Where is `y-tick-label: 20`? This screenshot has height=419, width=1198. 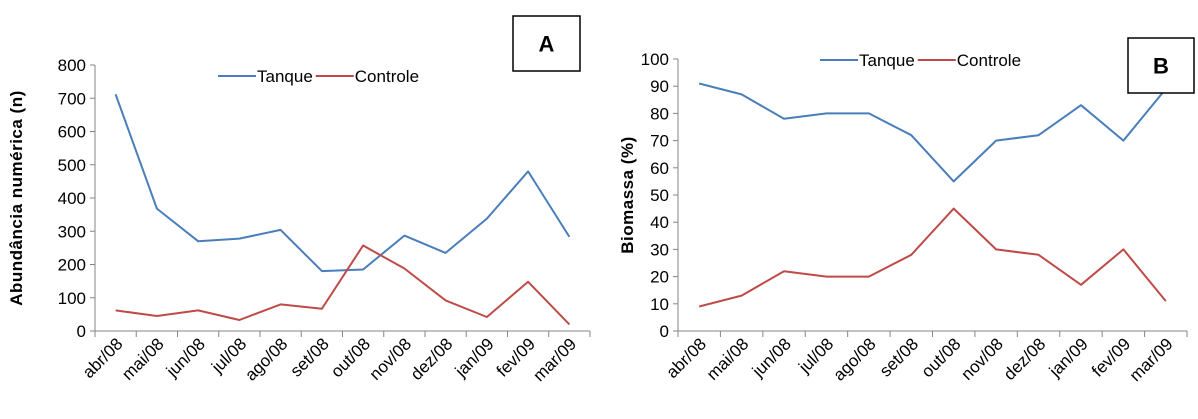
y-tick-label: 20 is located at coordinates (659, 277).